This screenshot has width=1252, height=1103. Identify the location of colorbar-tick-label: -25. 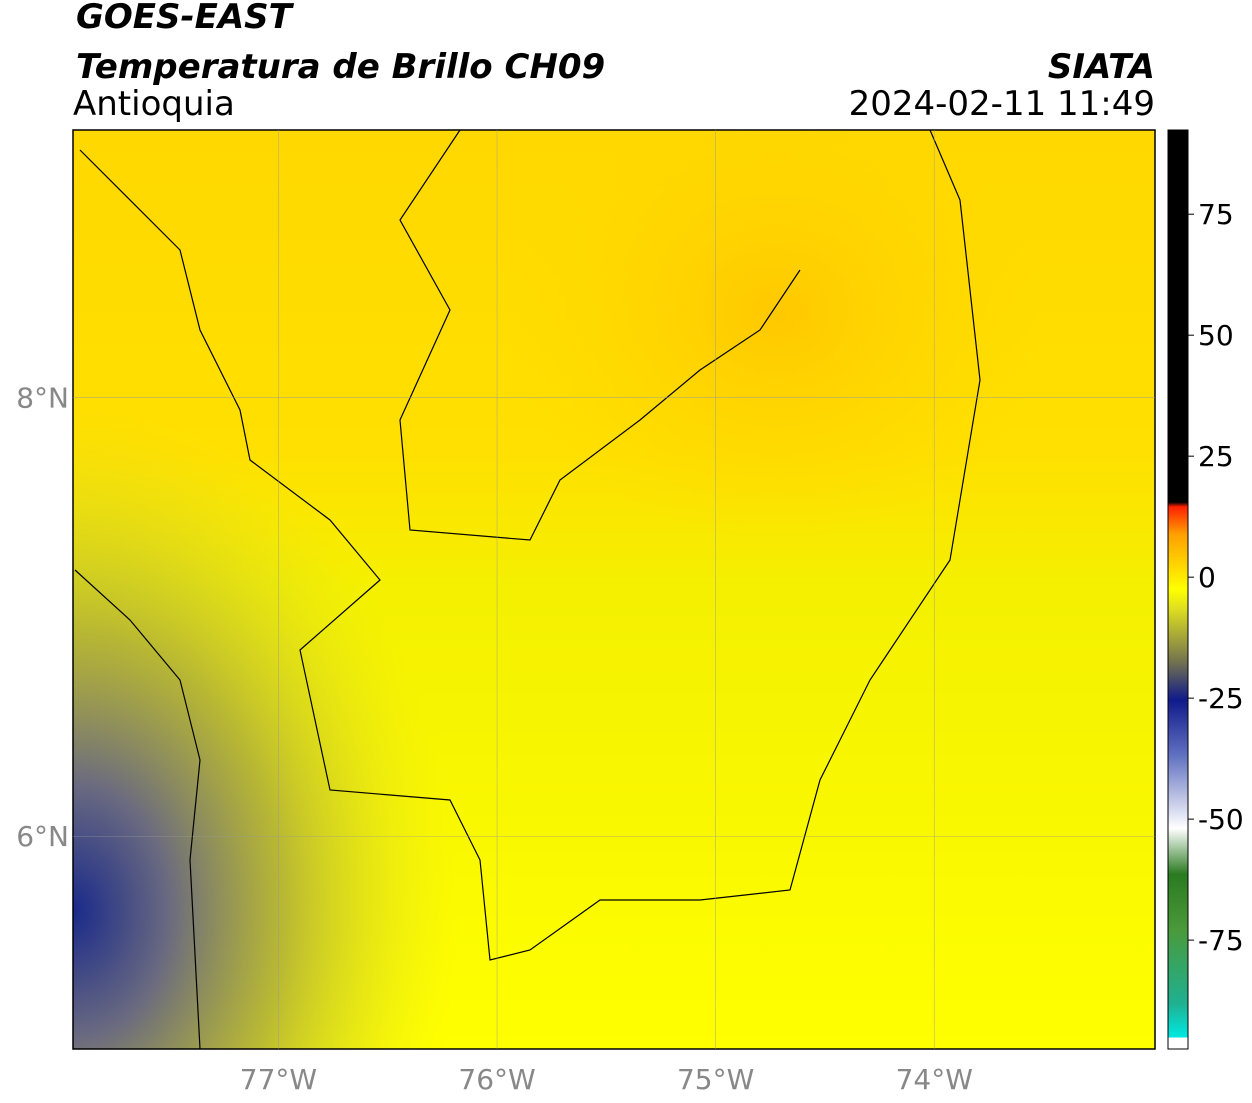
(1221, 698).